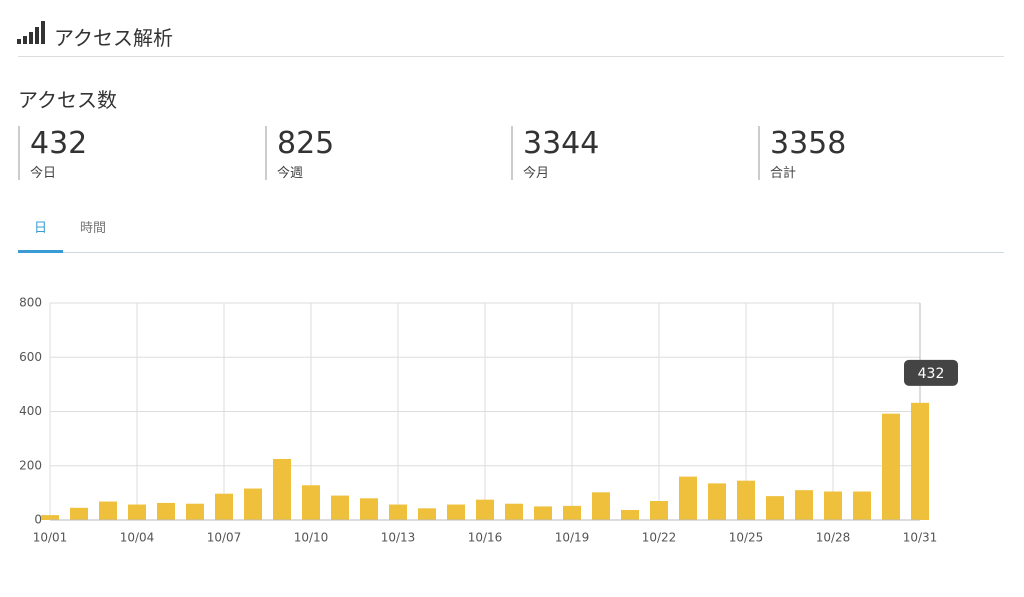 Image resolution: width=1024 pixels, height=597 pixels. I want to click on tab: 時間, so click(92, 228).